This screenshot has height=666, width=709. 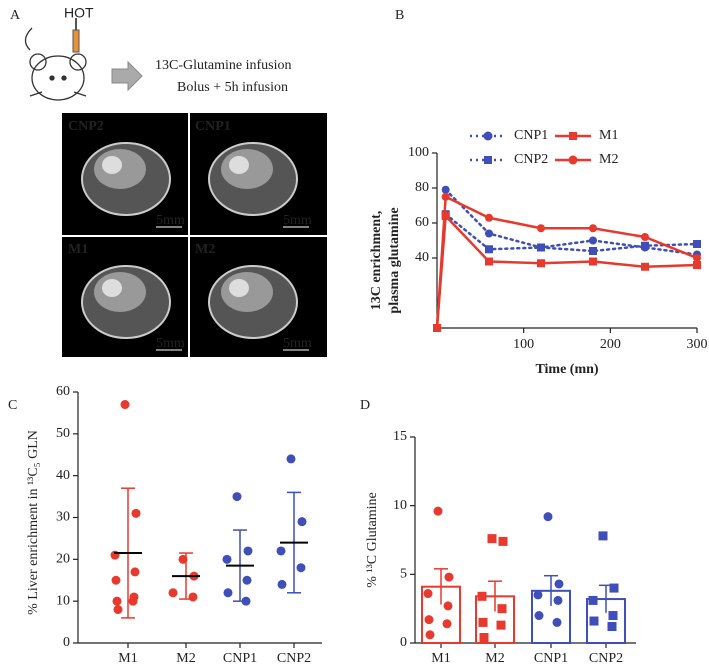 What do you see at coordinates (213, 126) in the screenshot?
I see `image-label: CNP1` at bounding box center [213, 126].